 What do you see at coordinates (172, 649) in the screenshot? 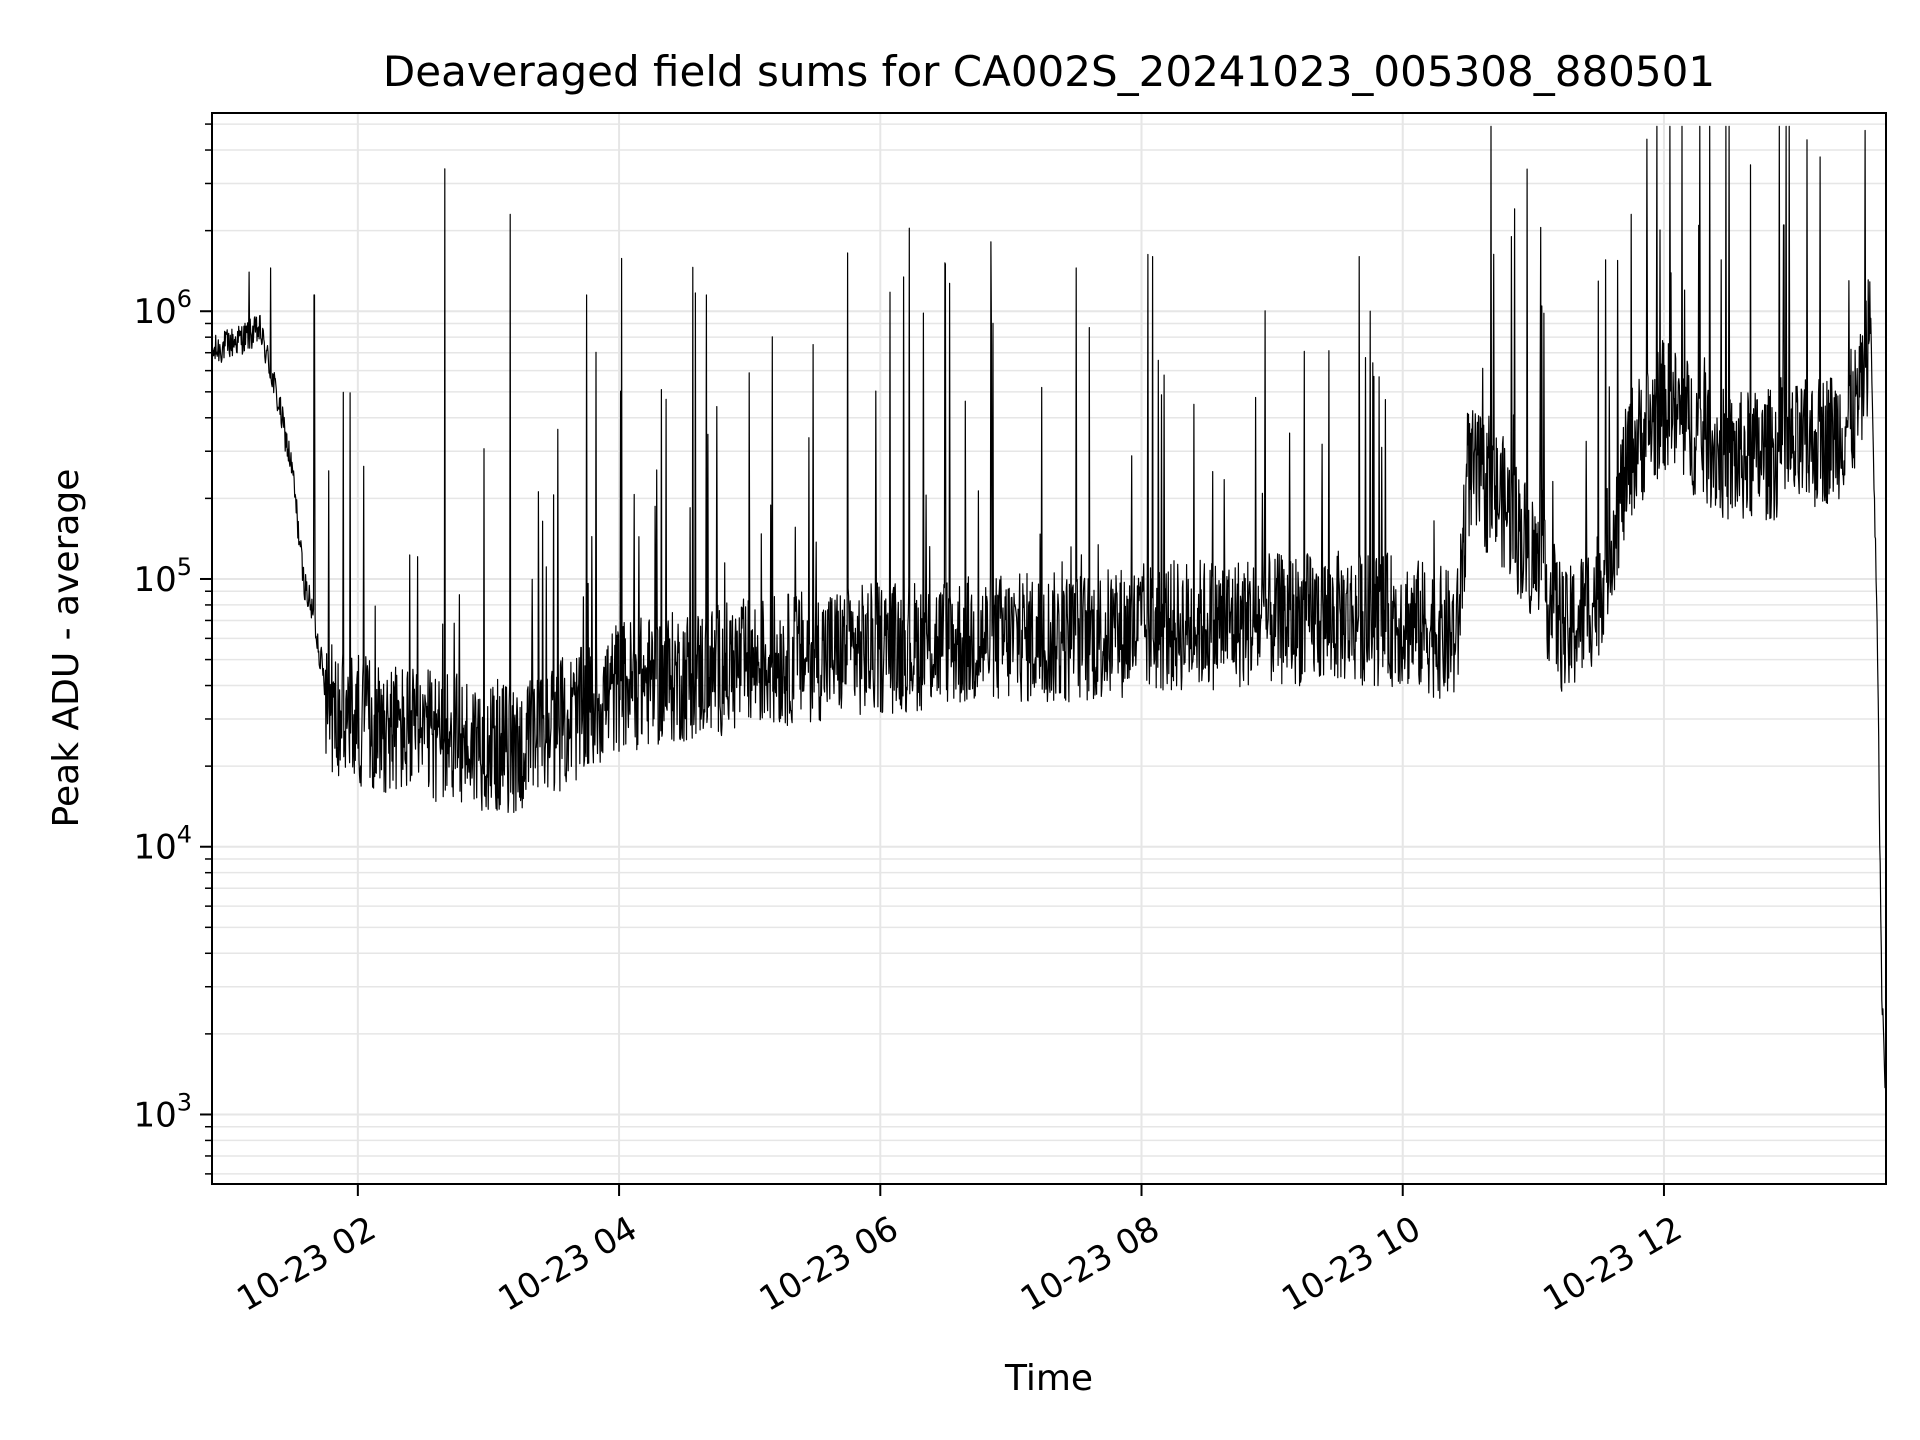
I see `y-axis: 10³ 10⁴ 10⁵ 10⁶` at bounding box center [172, 649].